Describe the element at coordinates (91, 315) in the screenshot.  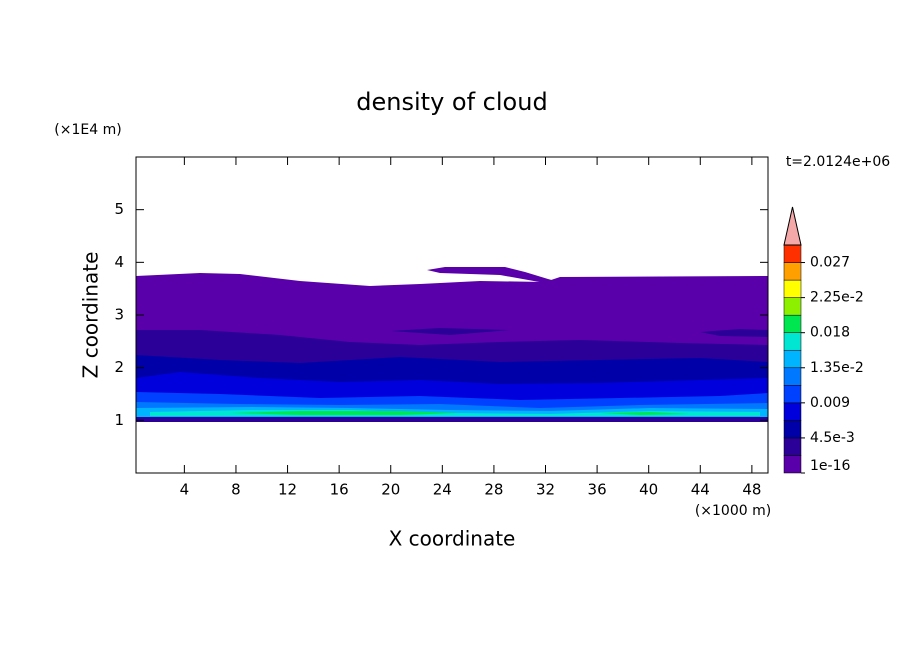
I see `y-axis-label: Z coordinate` at that location.